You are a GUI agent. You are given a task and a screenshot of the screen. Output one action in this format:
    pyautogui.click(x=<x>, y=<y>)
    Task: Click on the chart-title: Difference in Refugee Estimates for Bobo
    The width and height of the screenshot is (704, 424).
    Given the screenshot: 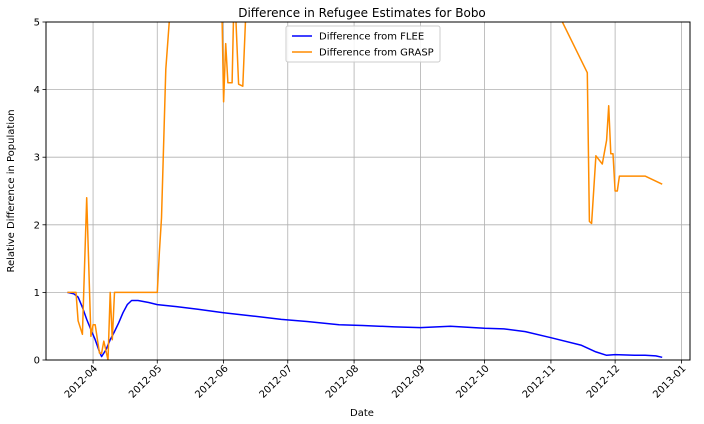 What is the action you would take?
    pyautogui.click(x=362, y=13)
    